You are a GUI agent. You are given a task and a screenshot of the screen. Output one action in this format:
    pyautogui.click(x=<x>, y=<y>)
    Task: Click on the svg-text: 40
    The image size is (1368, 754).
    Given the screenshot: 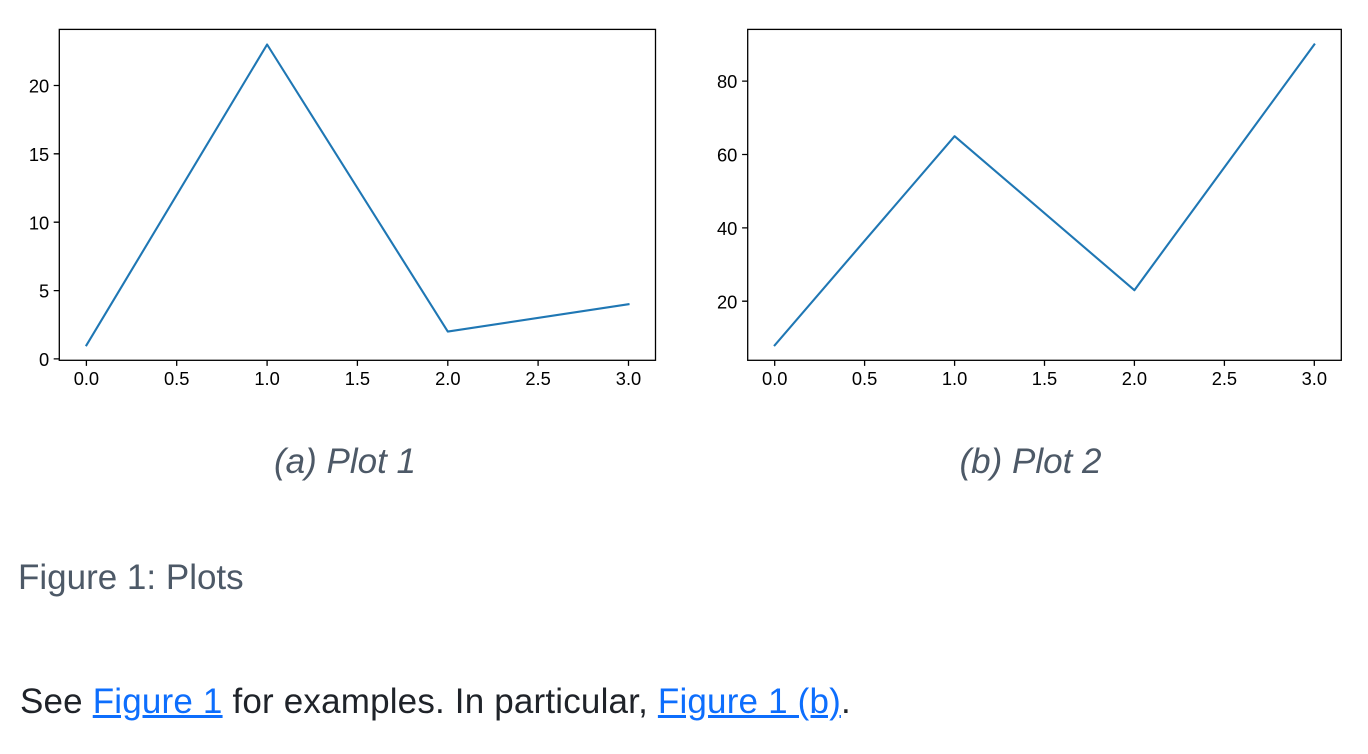 What is the action you would take?
    pyautogui.click(x=727, y=228)
    